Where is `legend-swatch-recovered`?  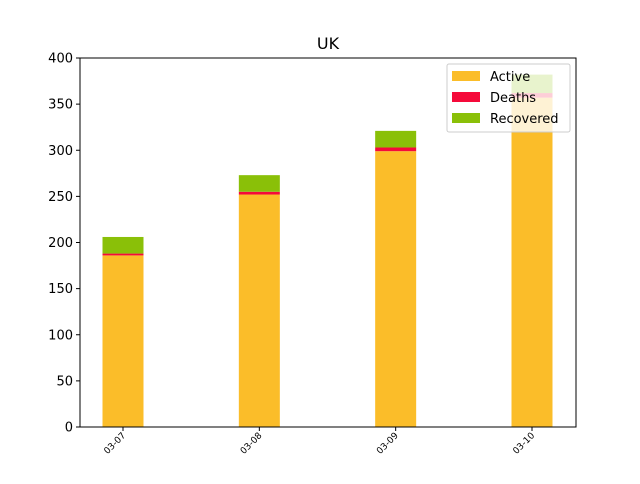 legend-swatch-recovered is located at coordinates (466, 118).